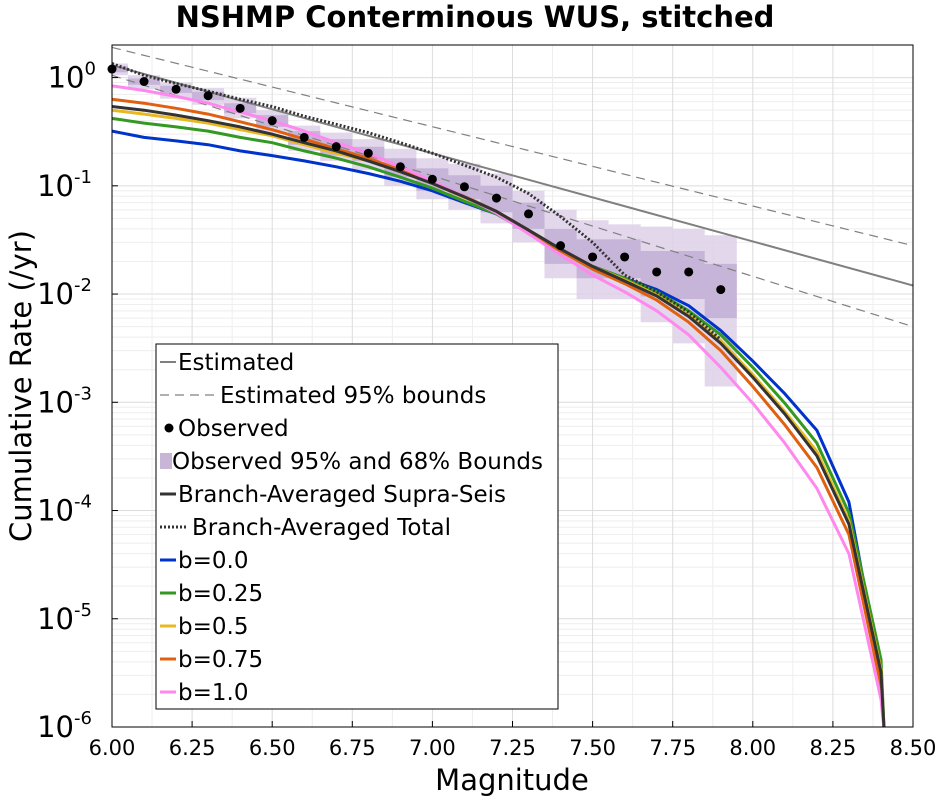 This screenshot has width=950, height=800. I want to click on y-tick-exponent: 0, so click(90, 69).